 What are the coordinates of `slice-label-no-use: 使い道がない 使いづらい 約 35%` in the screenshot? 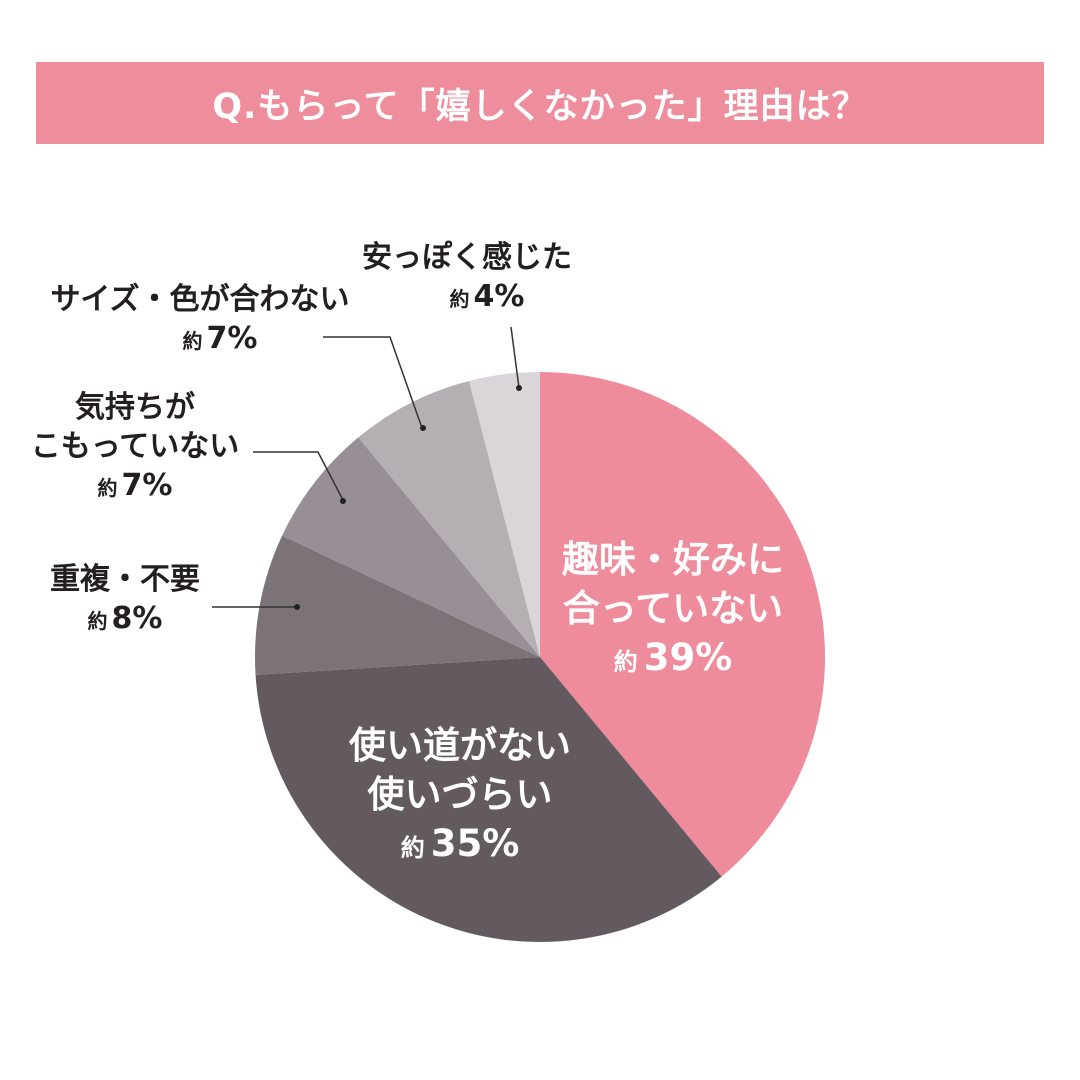 It's located at (460, 794).